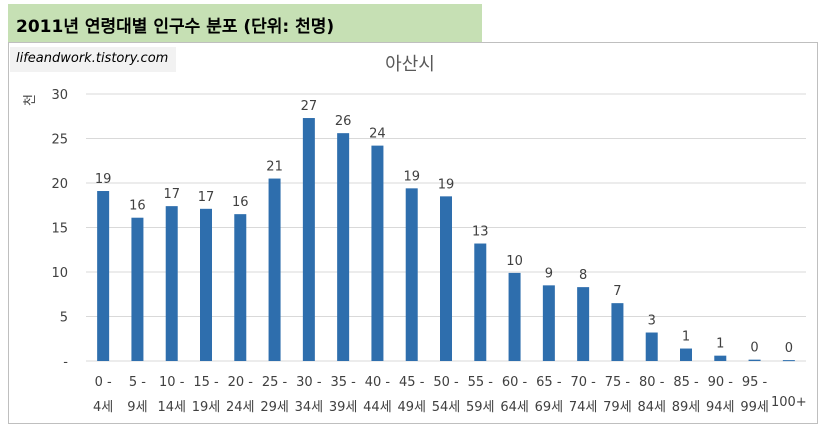  Describe the element at coordinates (275, 382) in the screenshot. I see `x-tick-label: 25 -` at that location.